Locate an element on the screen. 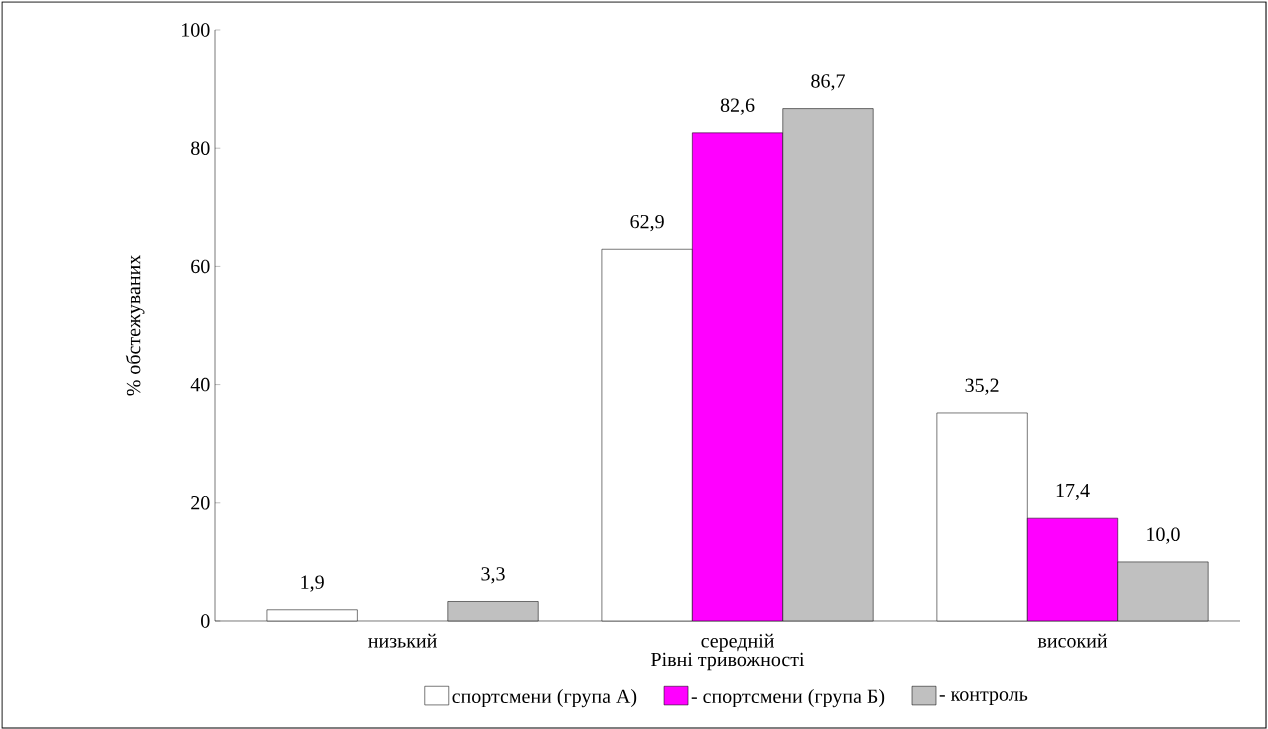 Image resolution: width=1268 pixels, height=729 pixels. y-tick-label: 0 is located at coordinates (205, 621).